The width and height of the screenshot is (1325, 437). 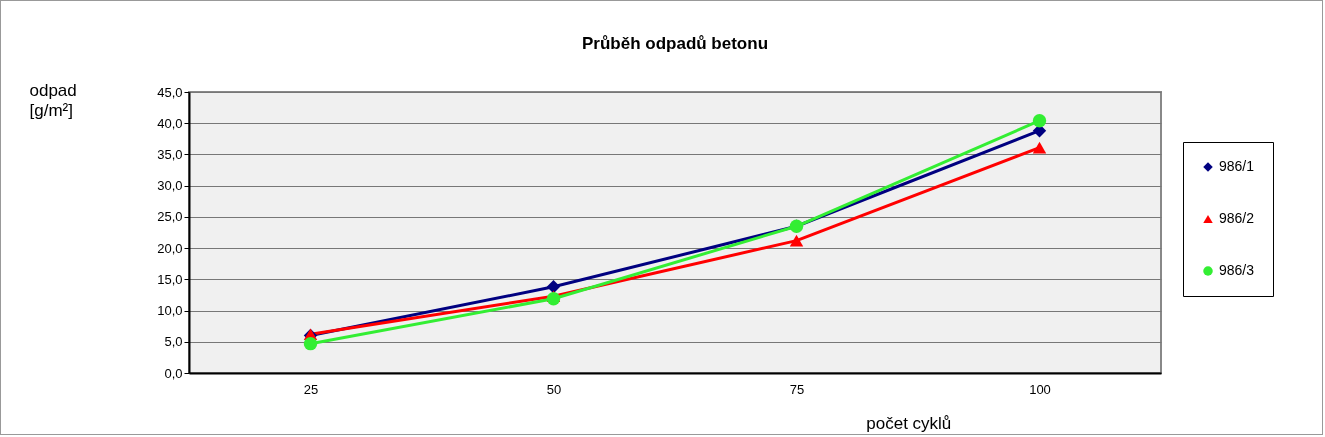 I want to click on legend-label: 986/2, so click(x=1237, y=218).